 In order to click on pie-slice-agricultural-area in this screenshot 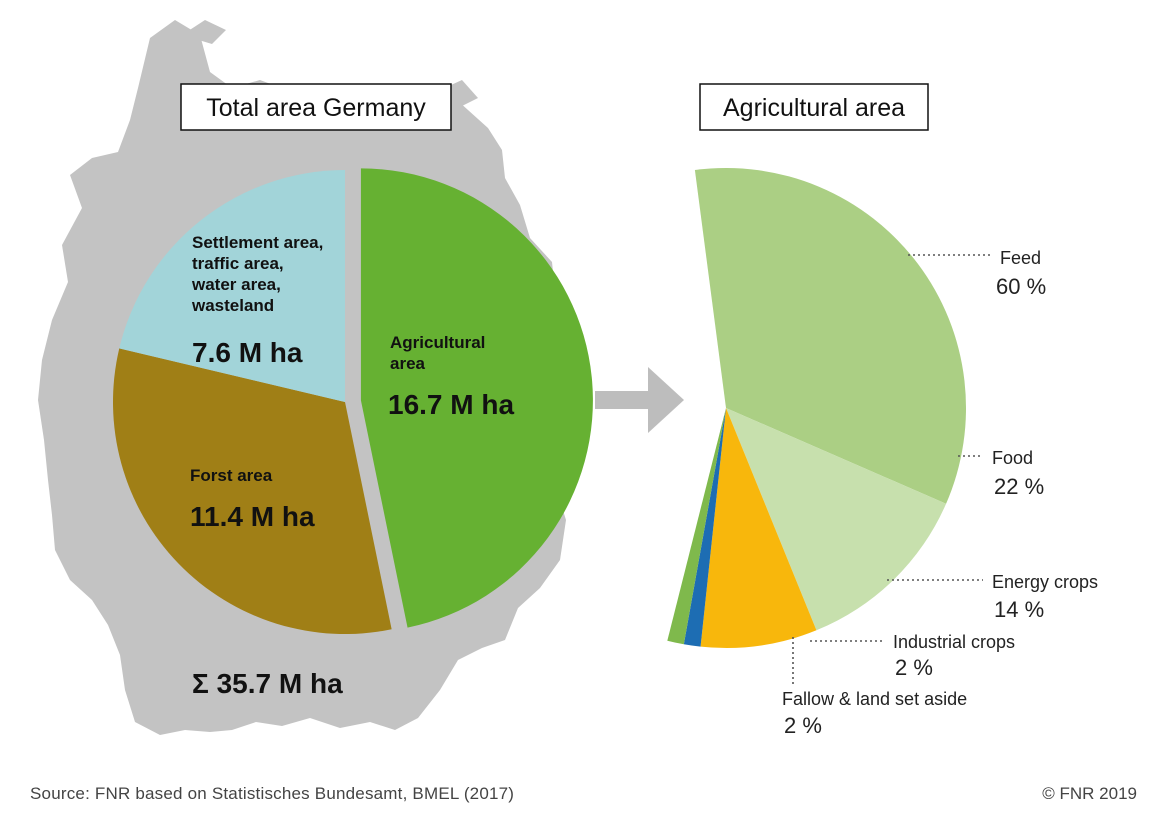, I will do `click(476, 398)`.